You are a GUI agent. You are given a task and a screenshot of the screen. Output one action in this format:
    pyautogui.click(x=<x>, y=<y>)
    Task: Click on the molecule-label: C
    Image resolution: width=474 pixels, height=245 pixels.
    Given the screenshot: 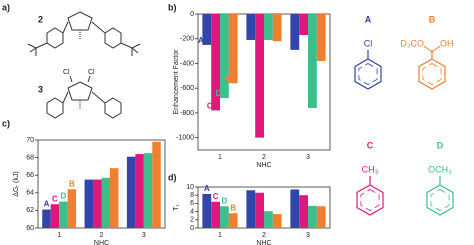 What is the action you would take?
    pyautogui.click(x=370, y=145)
    